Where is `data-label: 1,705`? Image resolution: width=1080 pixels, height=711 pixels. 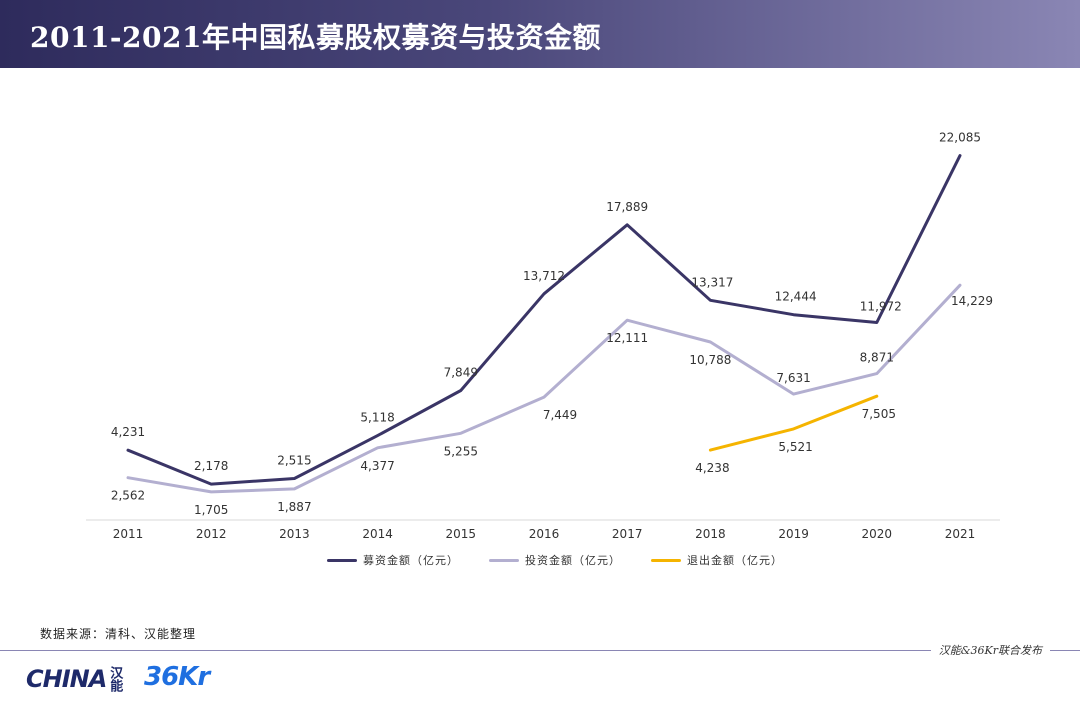
data-label: 1,705 is located at coordinates (211, 510).